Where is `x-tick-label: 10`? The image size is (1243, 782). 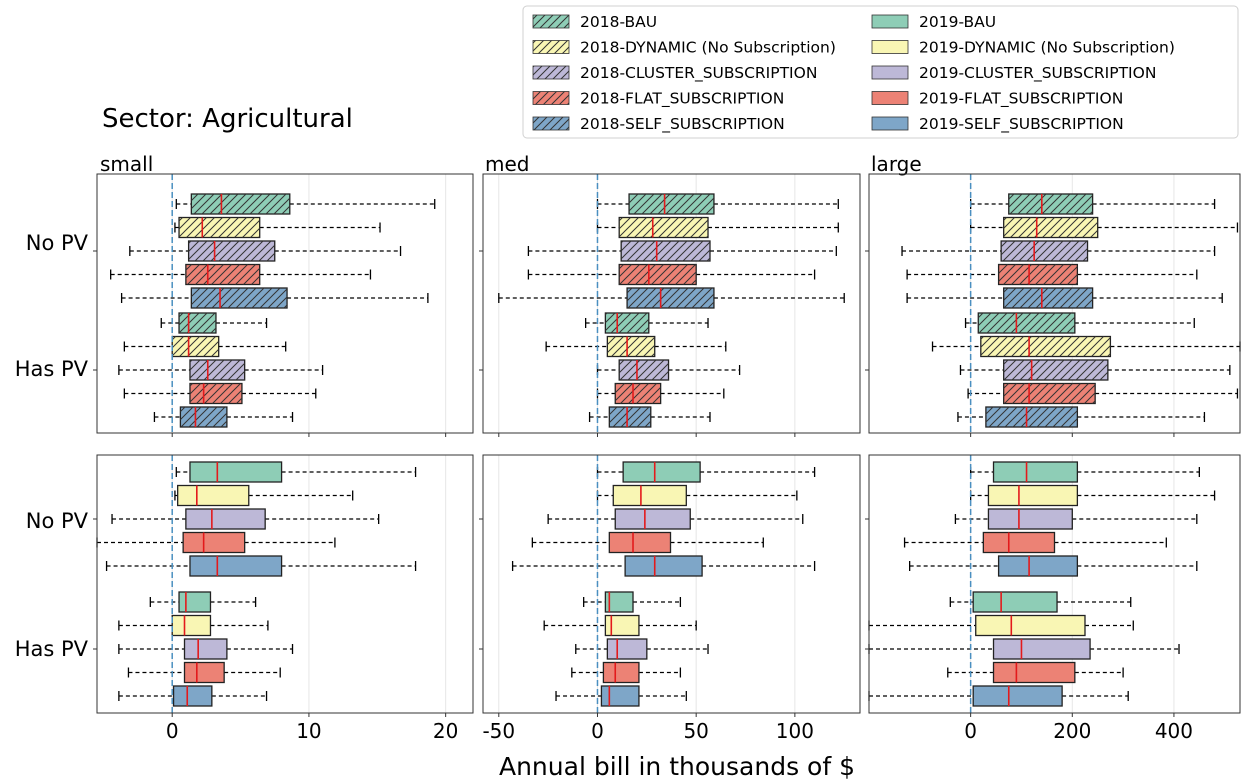 x-tick-label: 10 is located at coordinates (308, 731).